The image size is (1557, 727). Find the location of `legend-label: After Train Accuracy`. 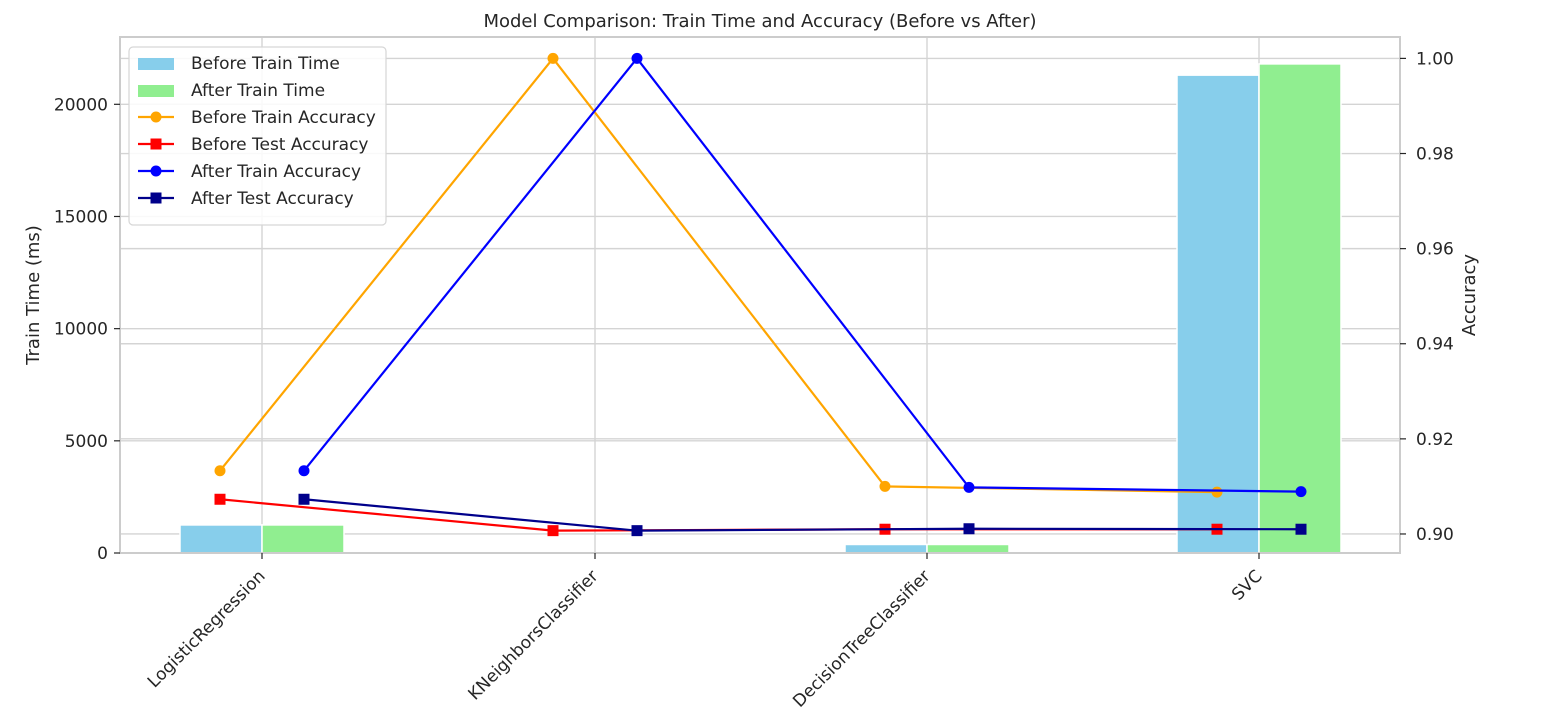

legend-label: After Train Accuracy is located at coordinates (276, 172).